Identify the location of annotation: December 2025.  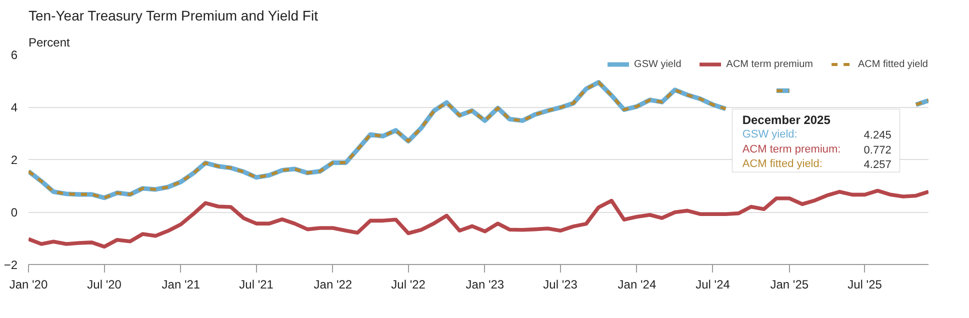
(786, 120).